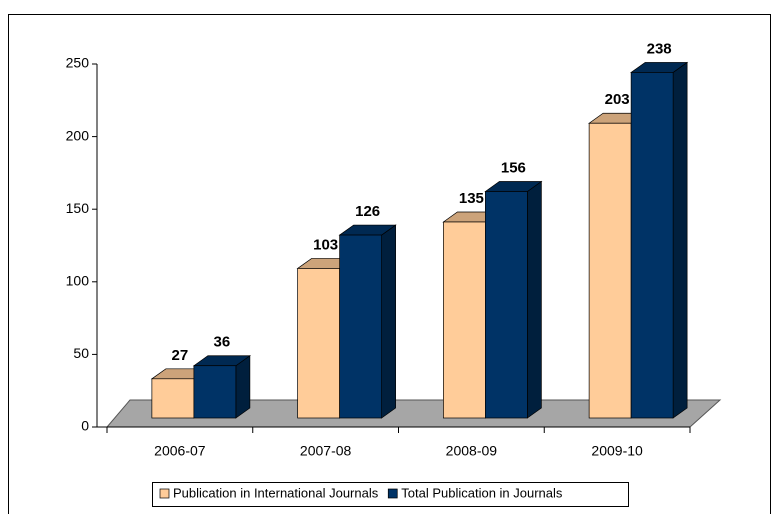  I want to click on y-tick-label: 0, so click(85, 426).